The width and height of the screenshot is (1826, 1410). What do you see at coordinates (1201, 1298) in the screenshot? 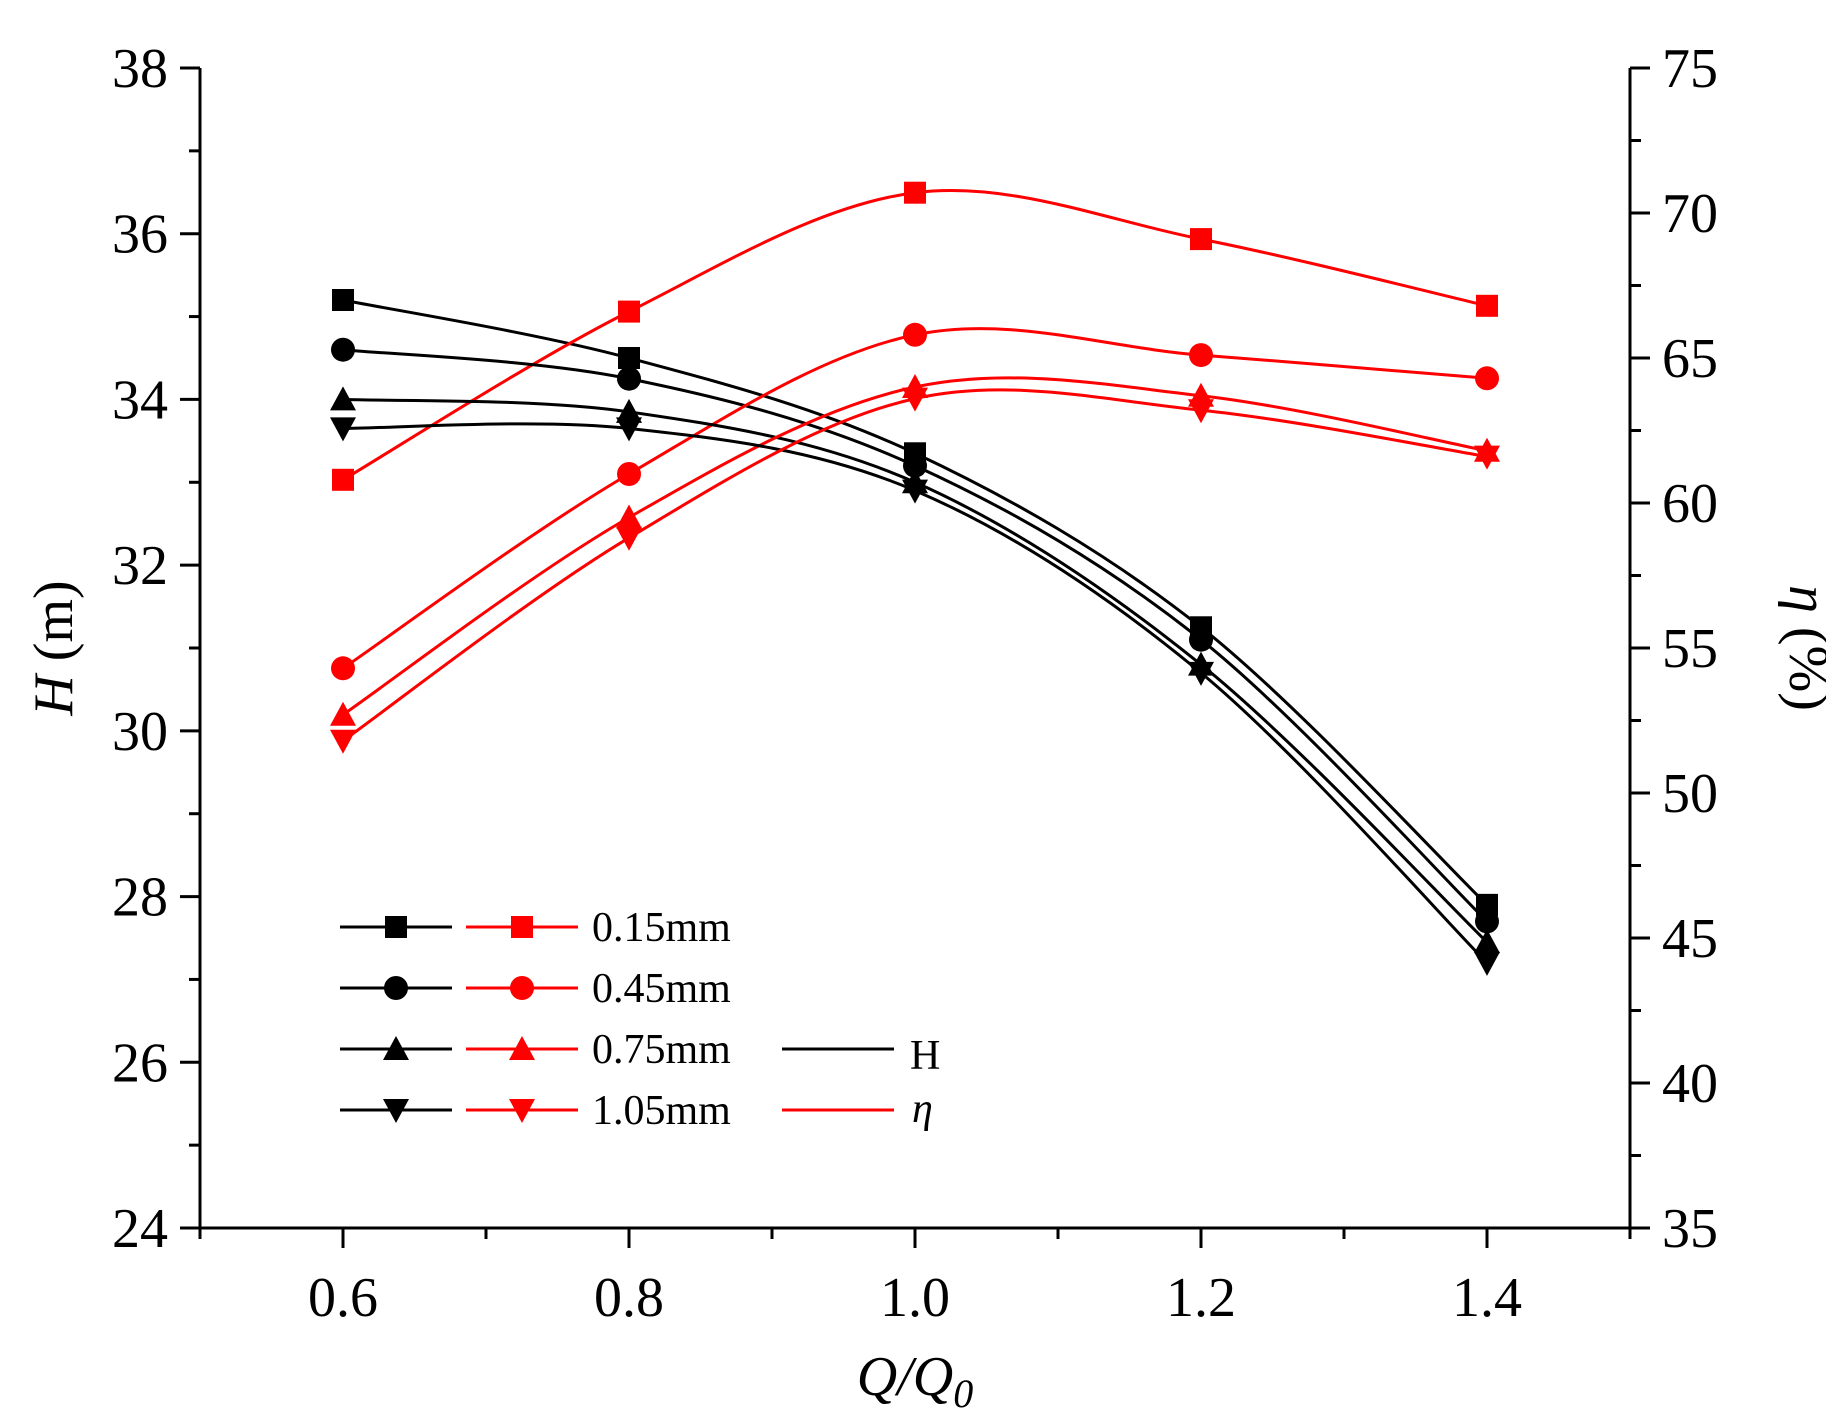
I see `x-tick-label: 1.2` at bounding box center [1201, 1298].